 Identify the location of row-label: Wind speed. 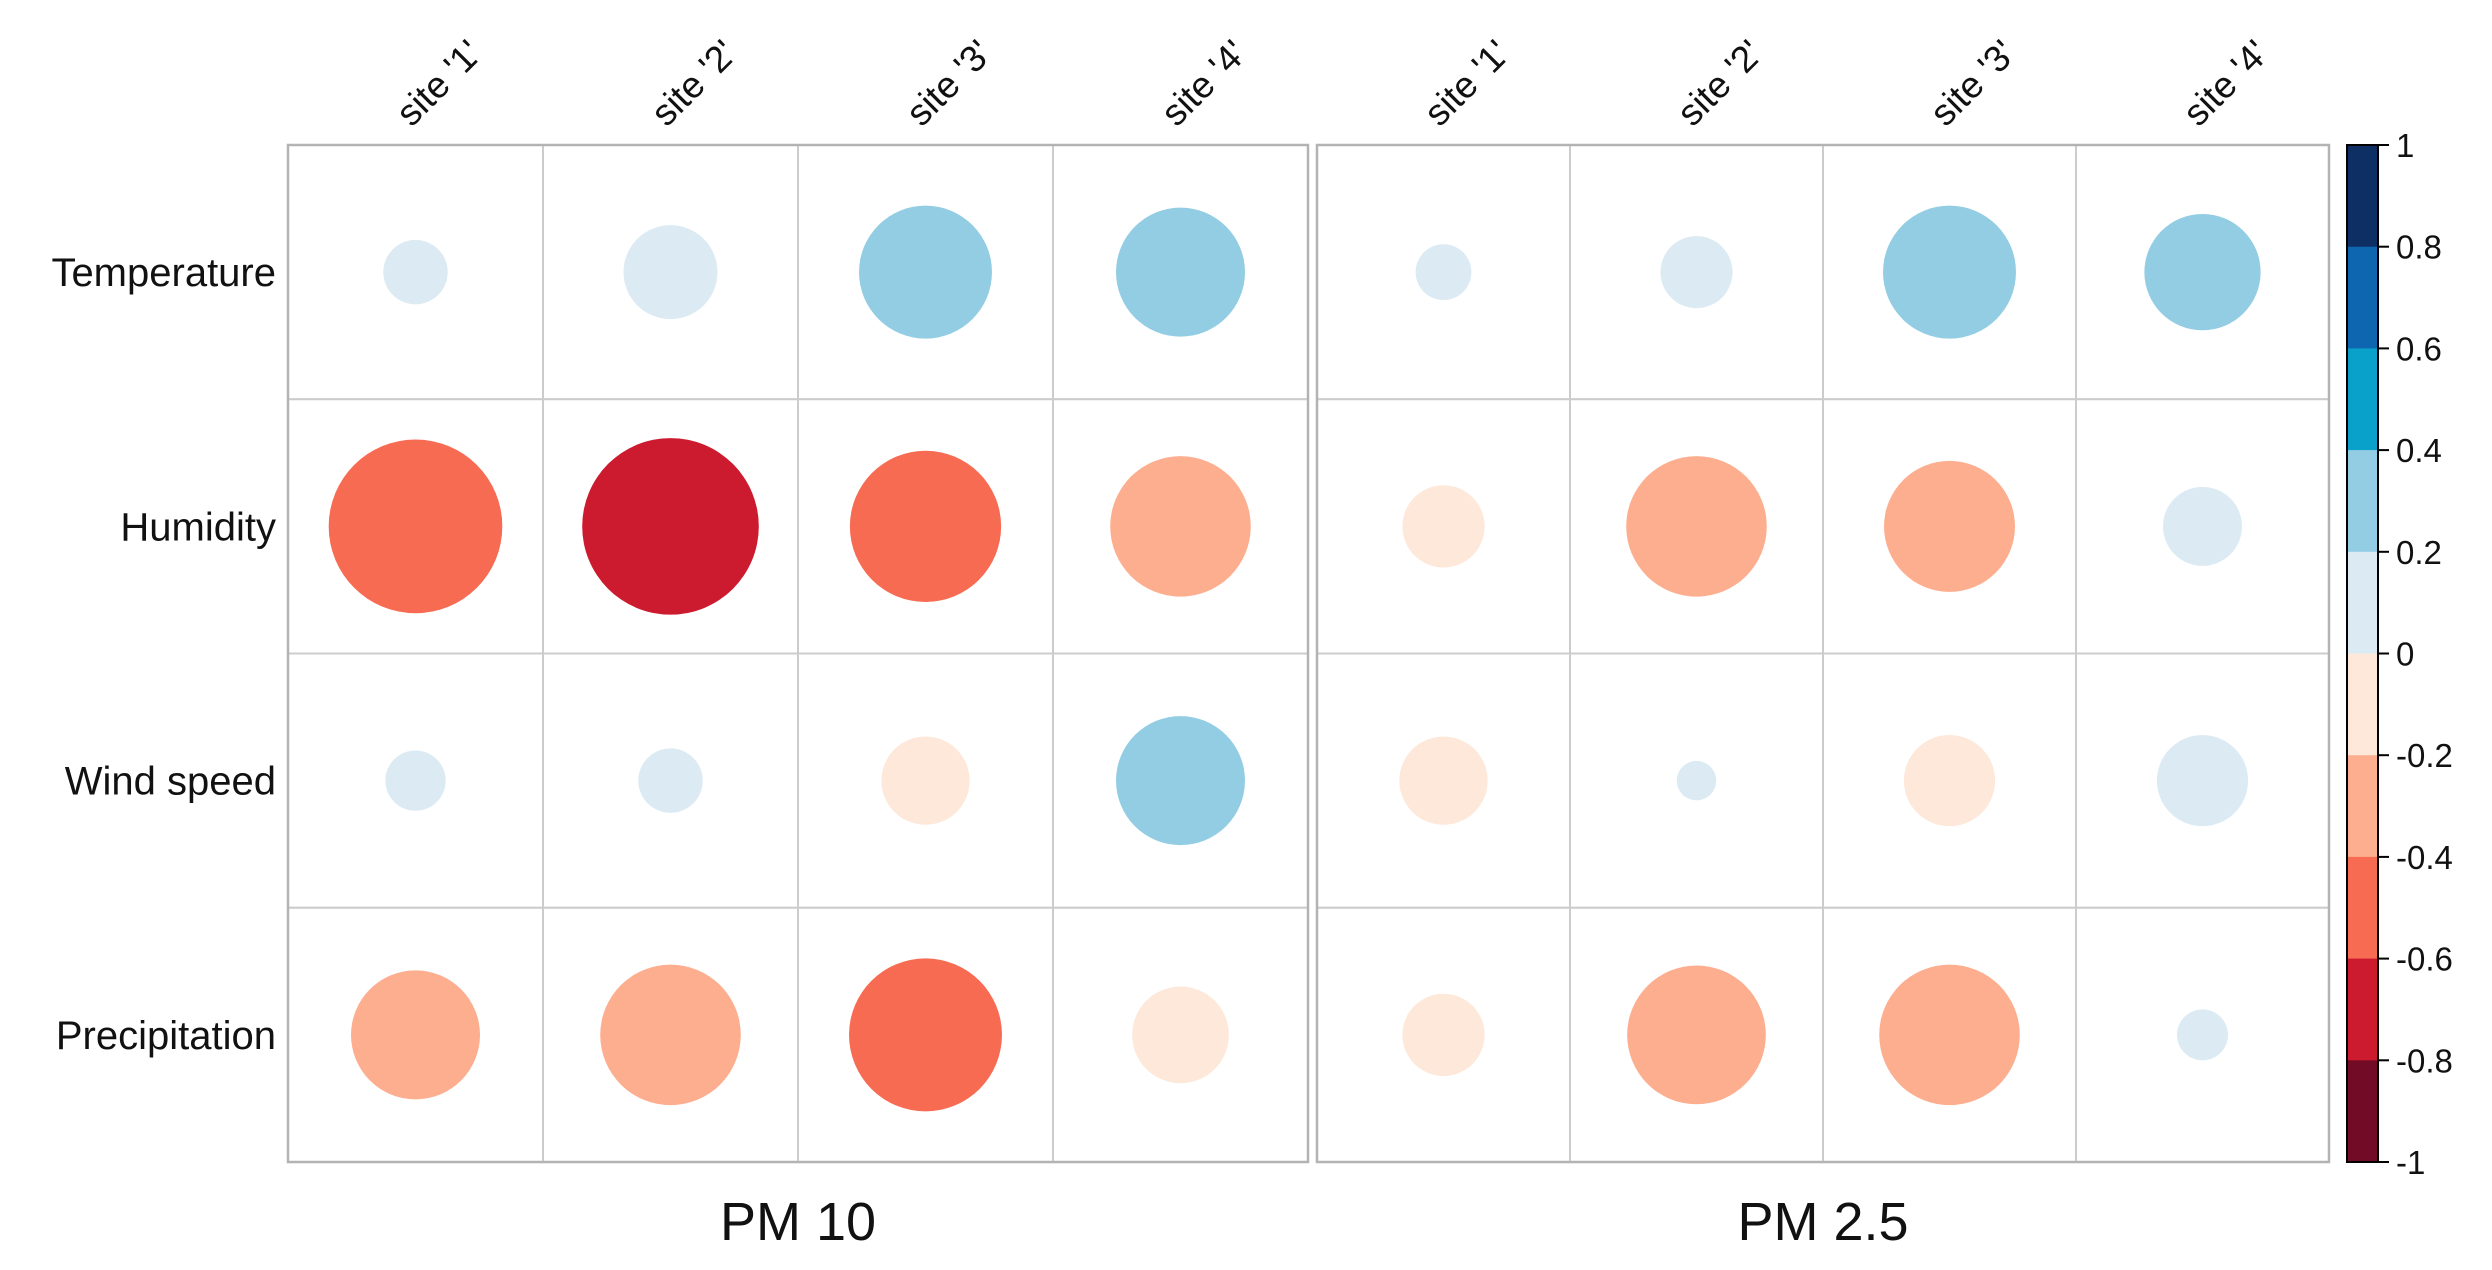
(170, 782).